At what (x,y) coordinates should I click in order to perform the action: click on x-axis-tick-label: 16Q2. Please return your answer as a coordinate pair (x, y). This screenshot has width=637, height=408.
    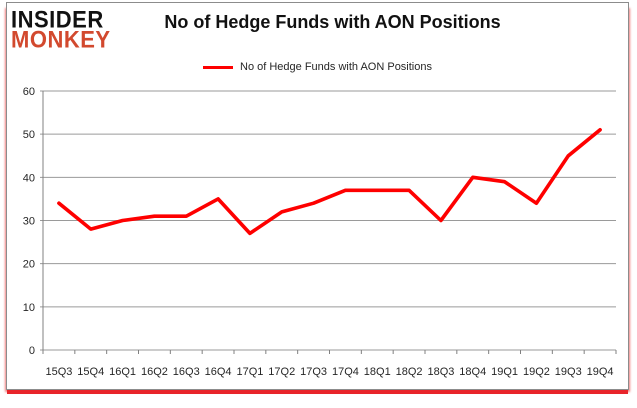
    Looking at the image, I should click on (154, 372).